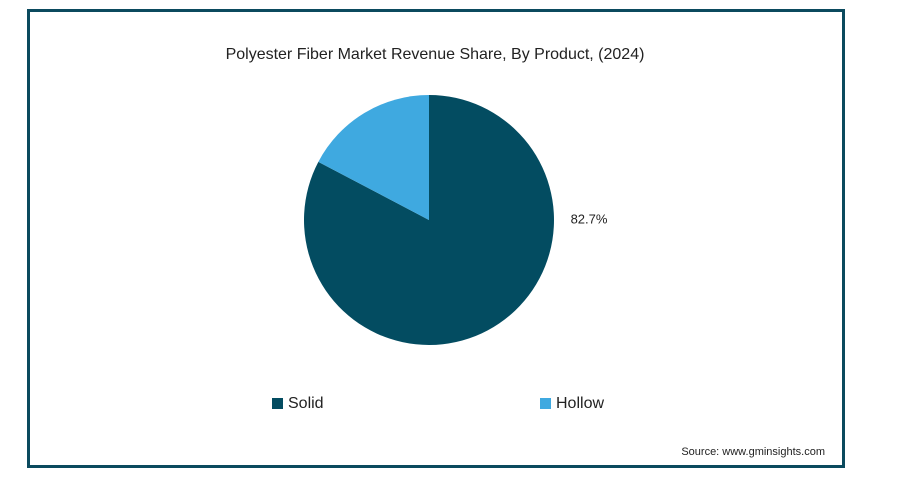 The image size is (900, 478). I want to click on data-label: 82.7%, so click(589, 218).